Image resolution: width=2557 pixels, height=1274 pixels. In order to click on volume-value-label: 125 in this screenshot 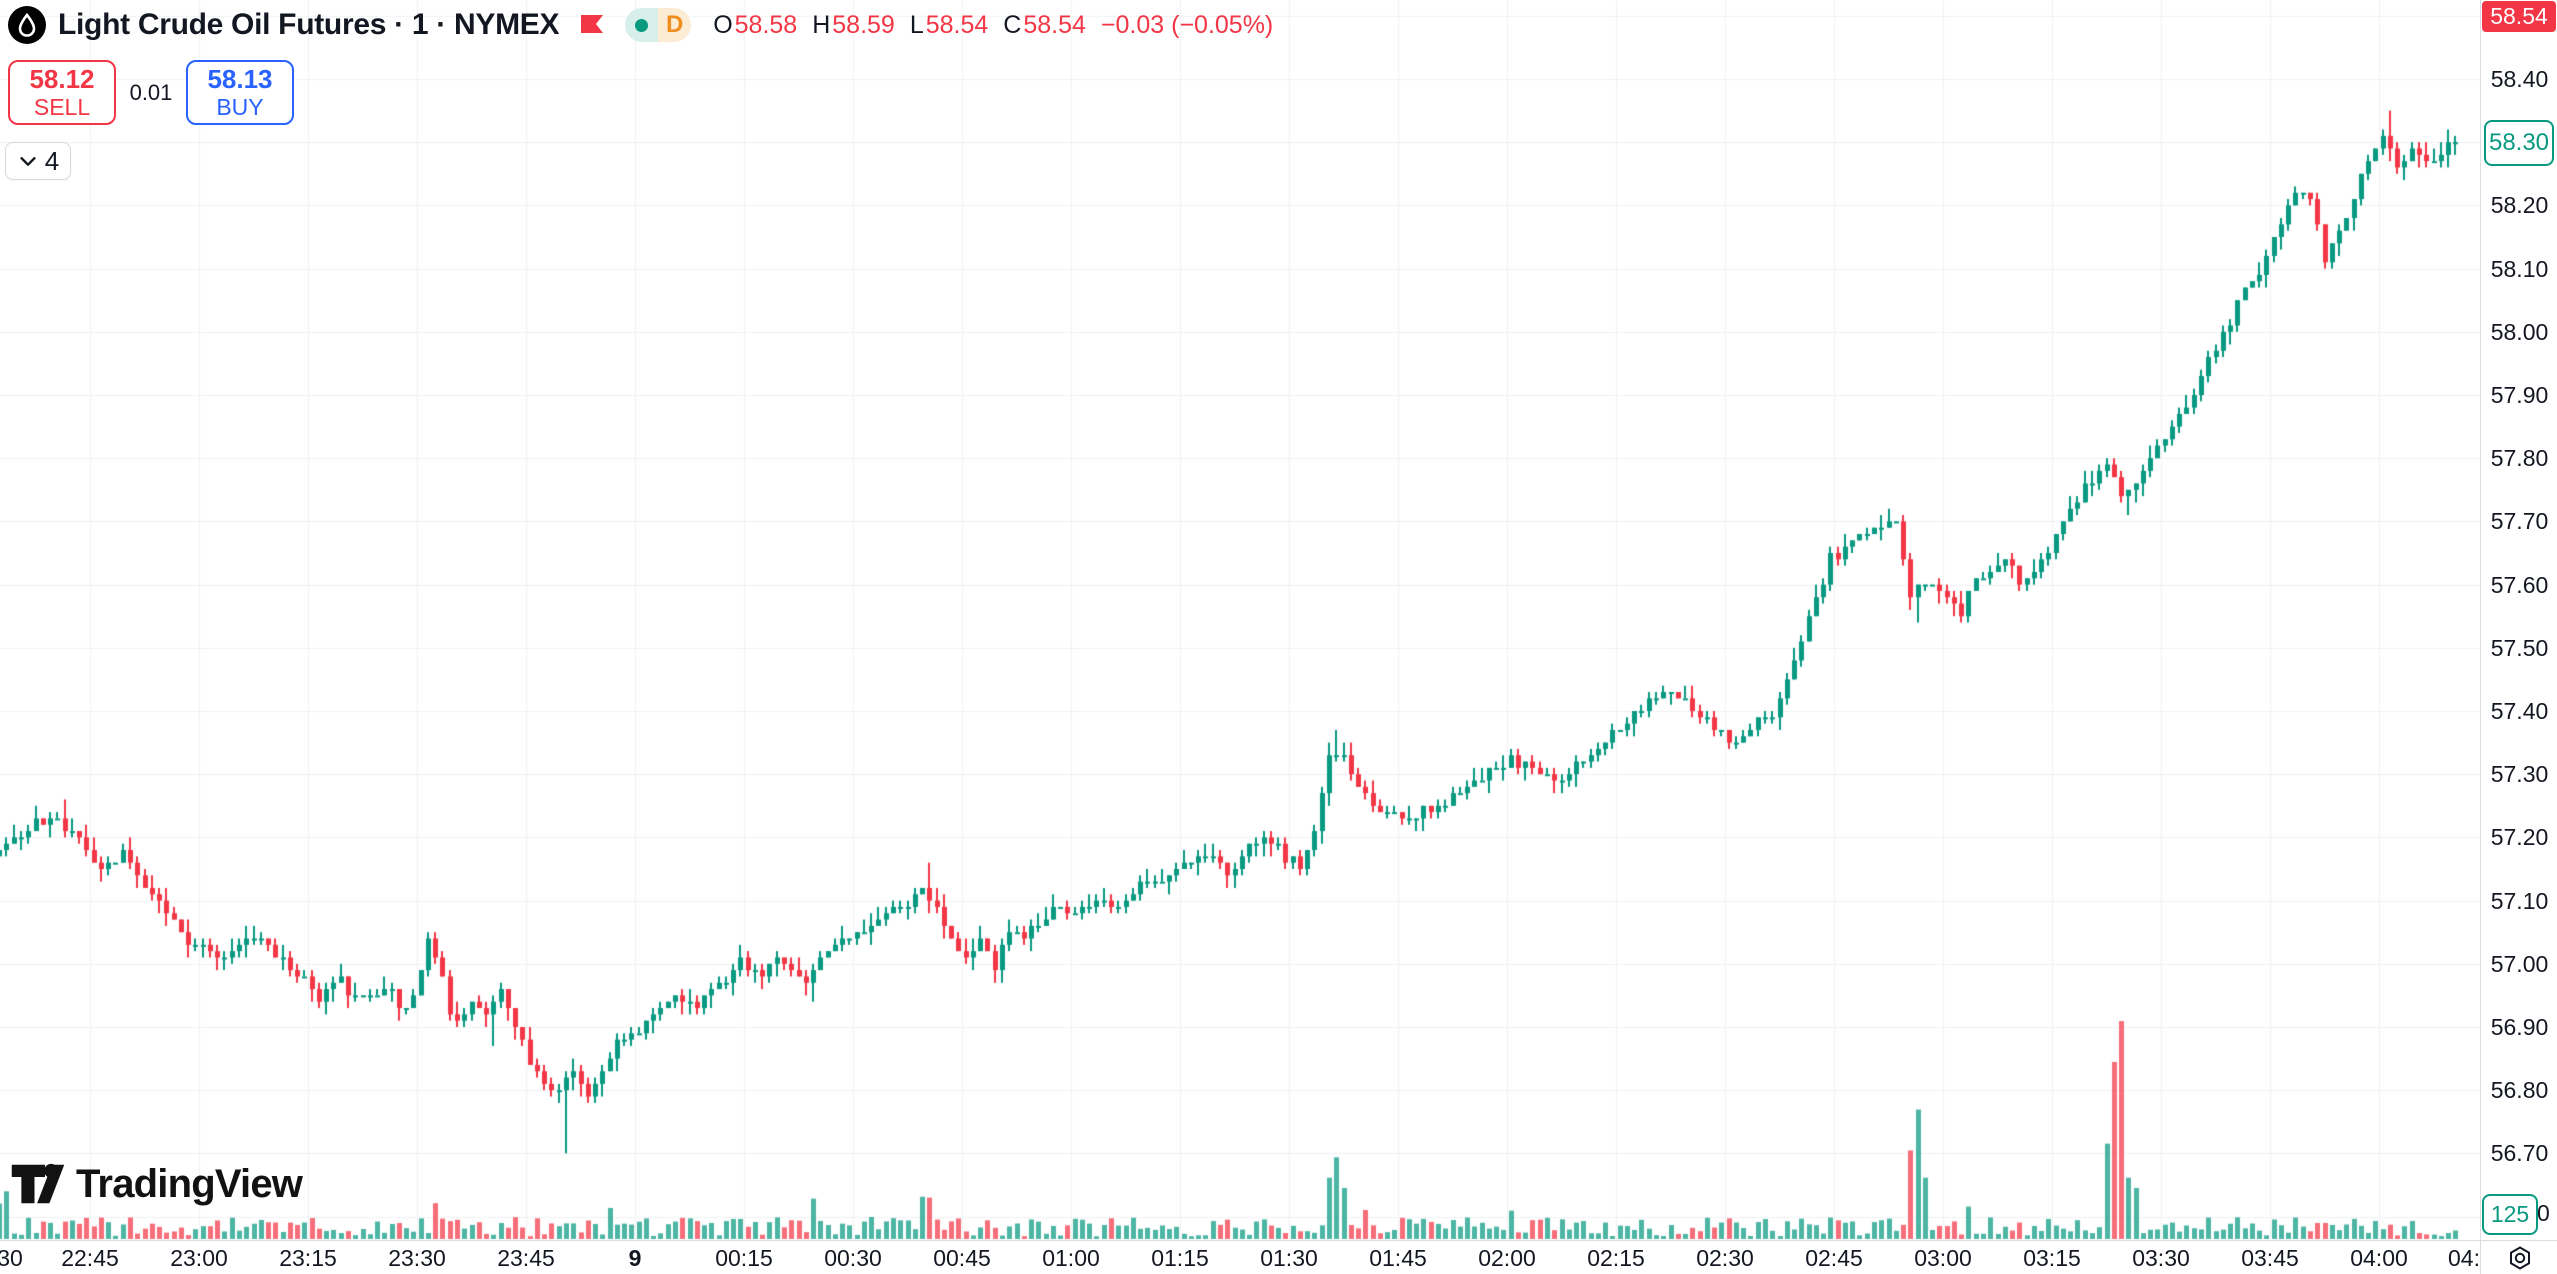, I will do `click(2510, 1214)`.